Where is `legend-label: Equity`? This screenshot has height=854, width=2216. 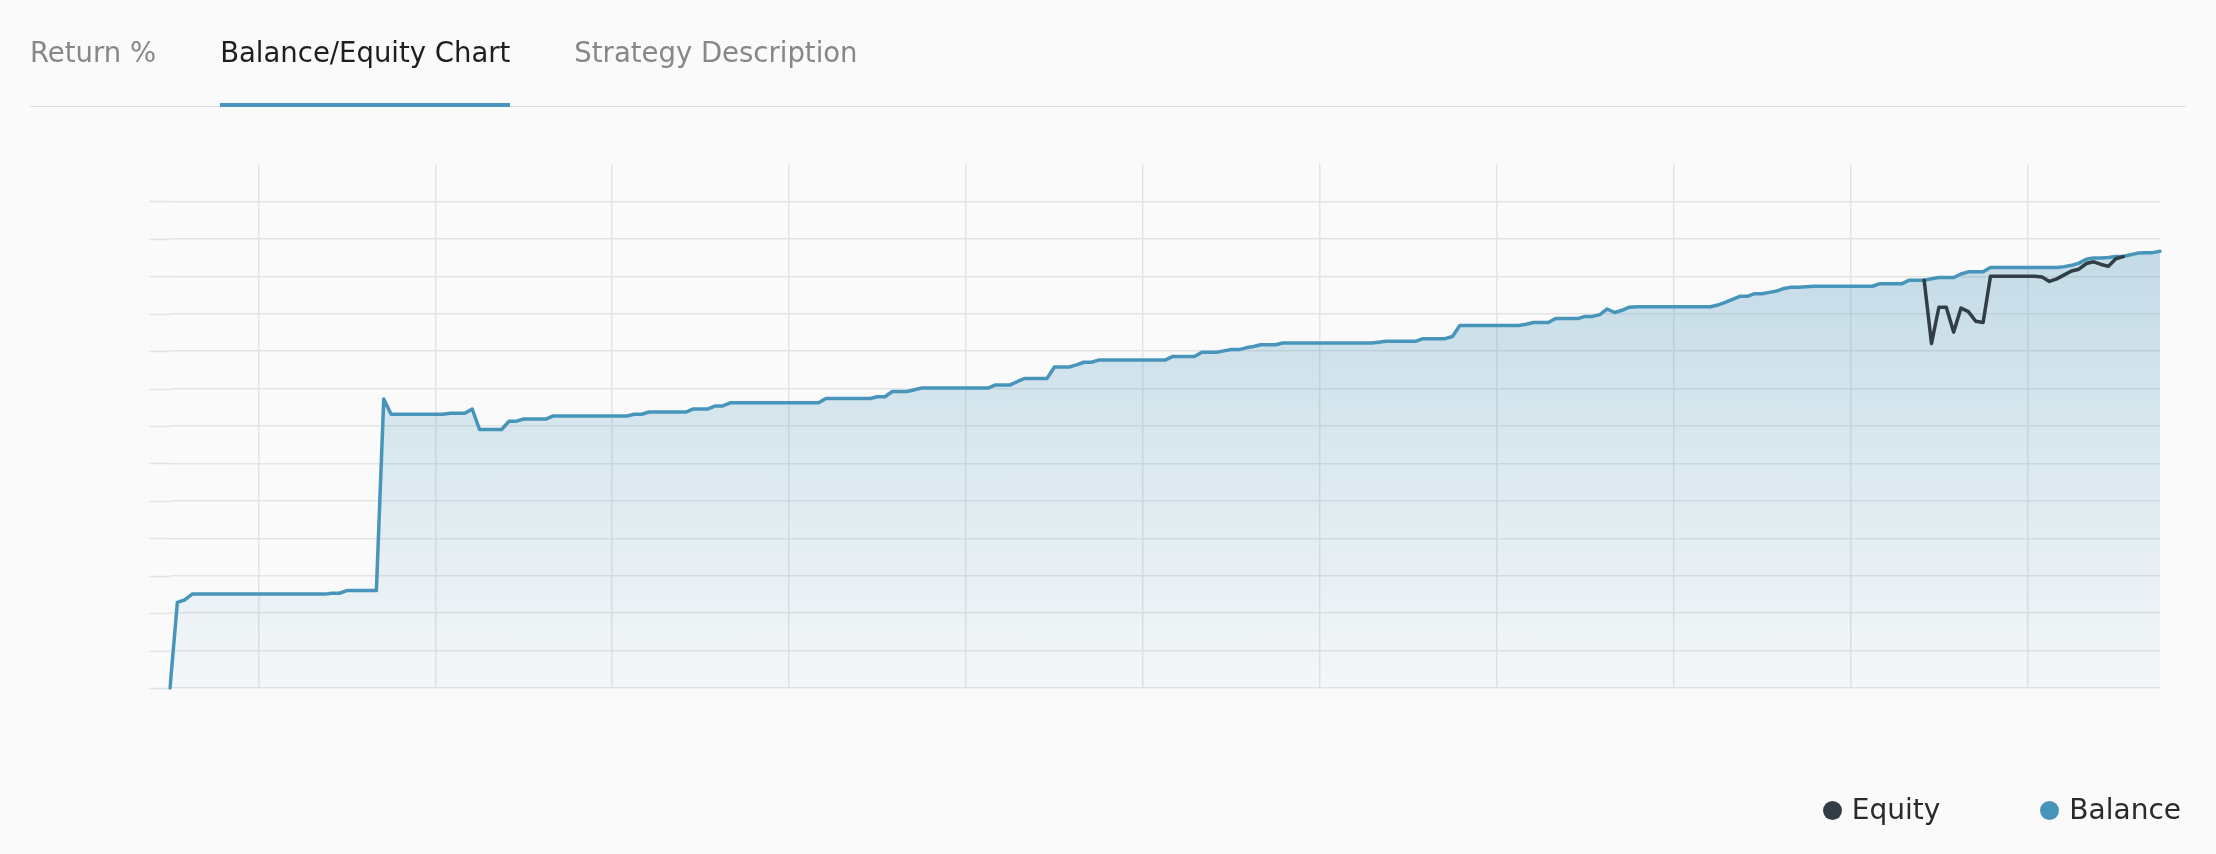 legend-label: Equity is located at coordinates (1896, 809).